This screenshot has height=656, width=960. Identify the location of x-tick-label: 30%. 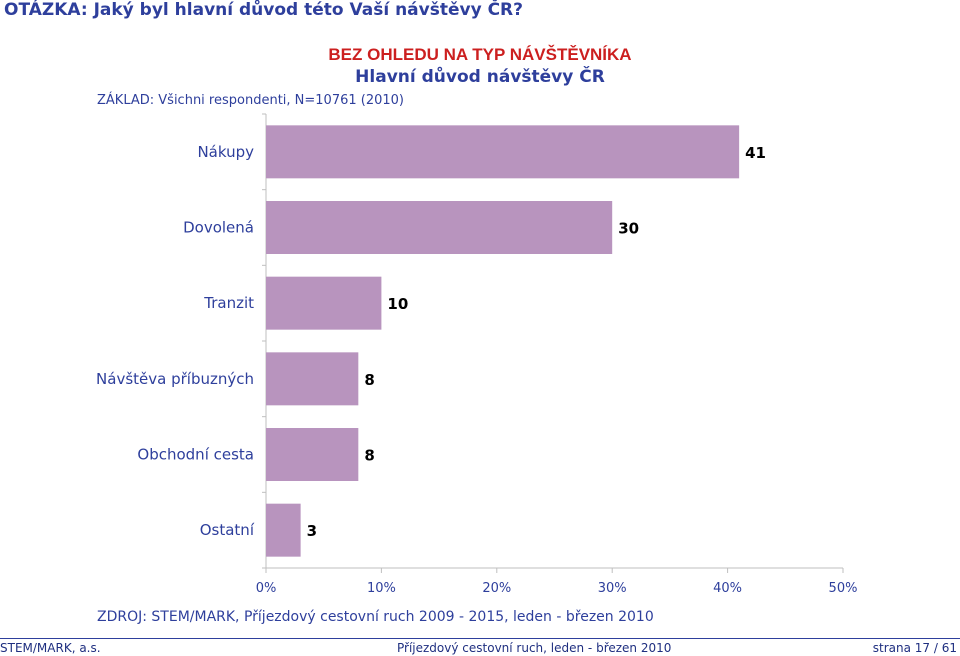
(612, 588).